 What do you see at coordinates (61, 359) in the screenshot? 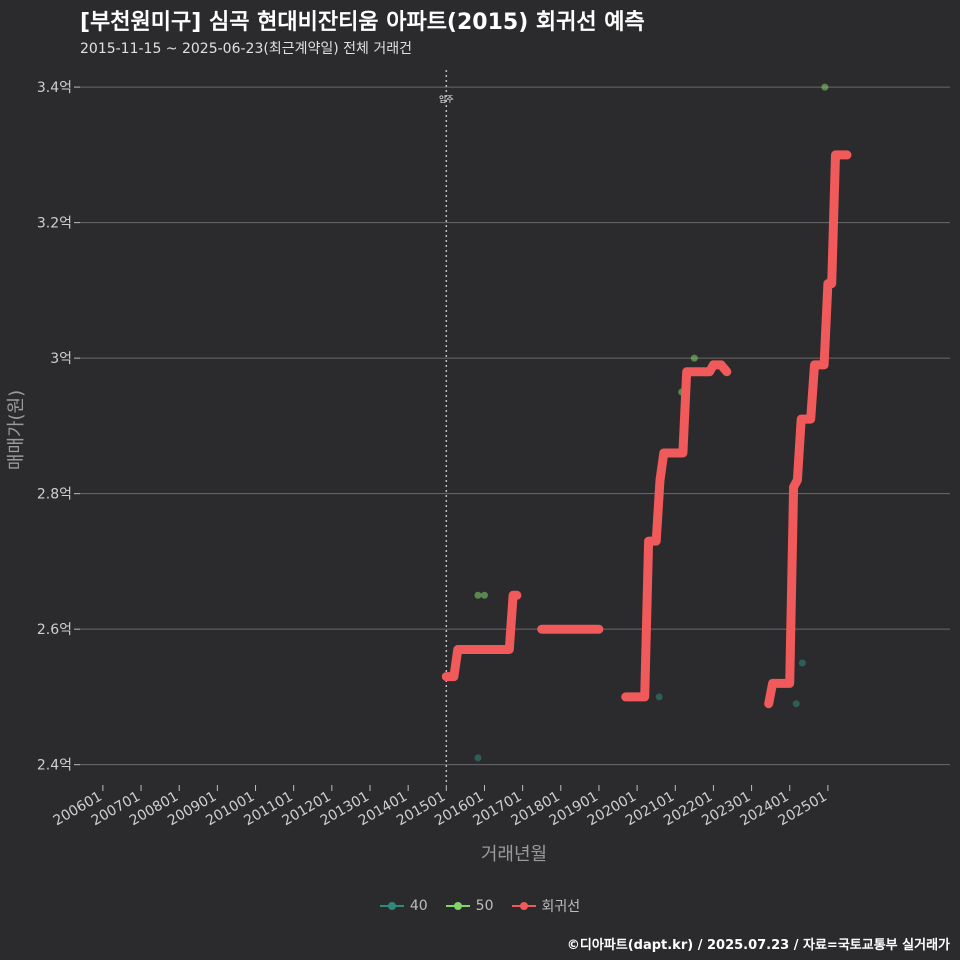
I see `y-tick-label: 3억` at bounding box center [61, 359].